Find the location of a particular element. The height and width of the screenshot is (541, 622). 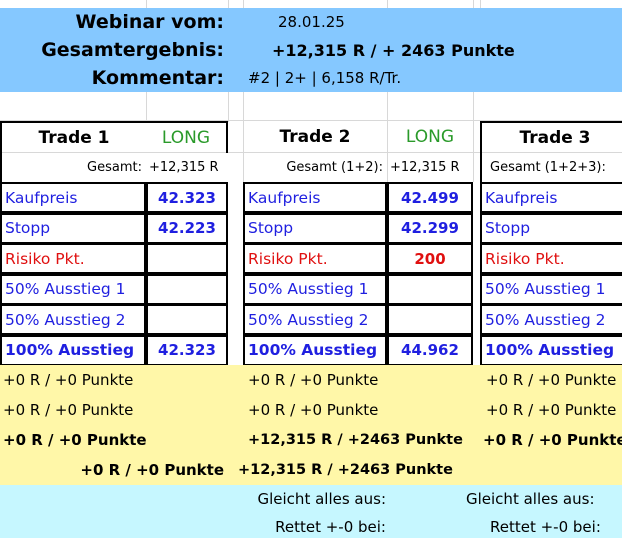

trade3-result-2: +0 R / +0 Punkte is located at coordinates (551, 410).